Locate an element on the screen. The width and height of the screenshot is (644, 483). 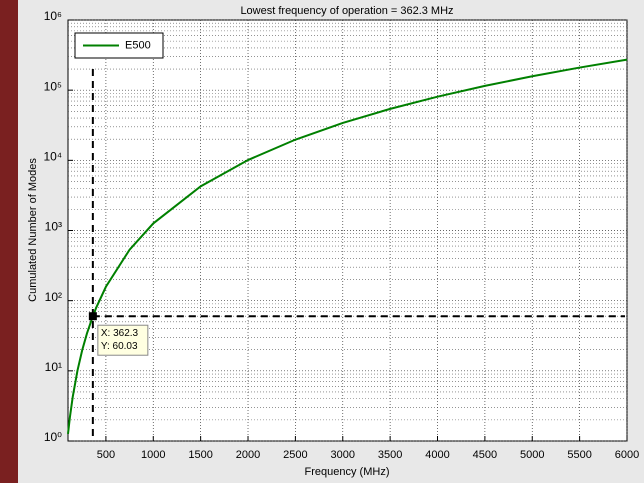
datatip-y: Y: 60.03 is located at coordinates (119, 346).